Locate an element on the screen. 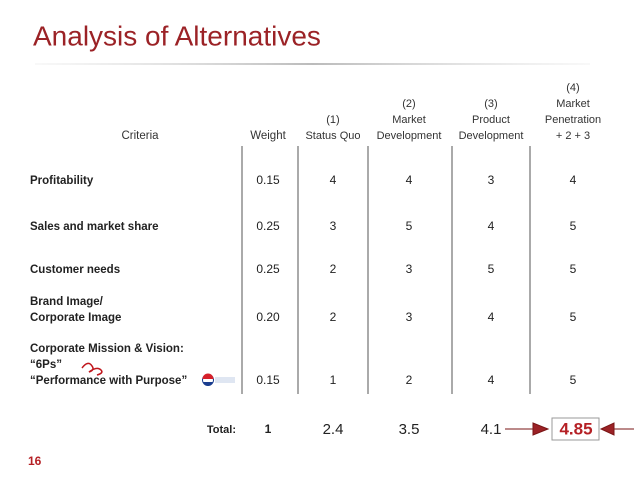  cell-value: 0.20 is located at coordinates (268, 317).